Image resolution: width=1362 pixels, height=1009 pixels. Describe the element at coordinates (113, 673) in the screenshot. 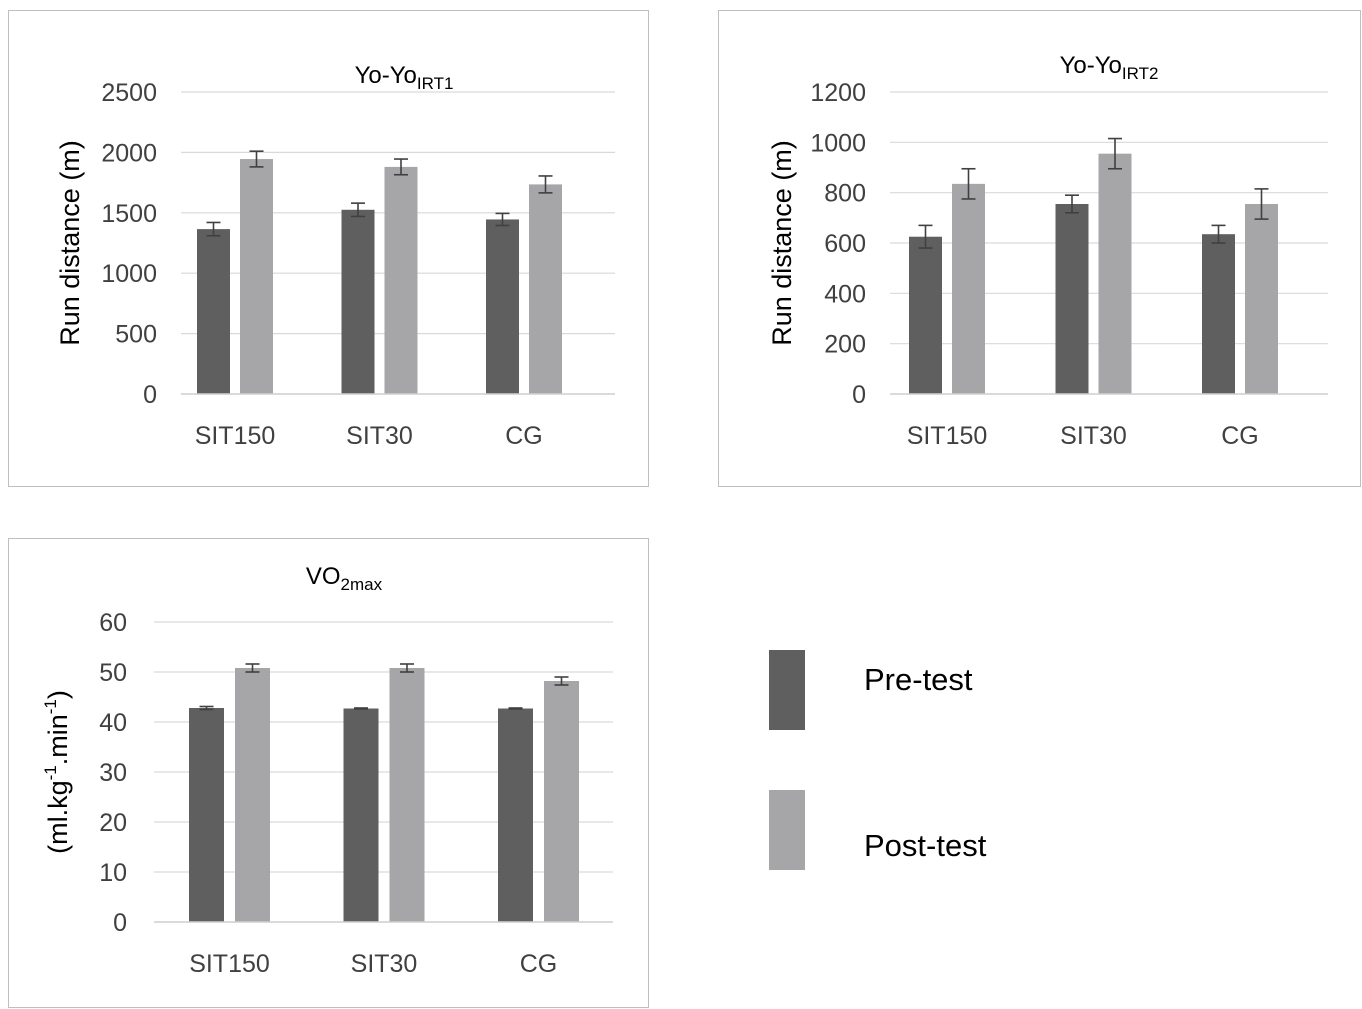

I see `y-tick-label: 50` at that location.